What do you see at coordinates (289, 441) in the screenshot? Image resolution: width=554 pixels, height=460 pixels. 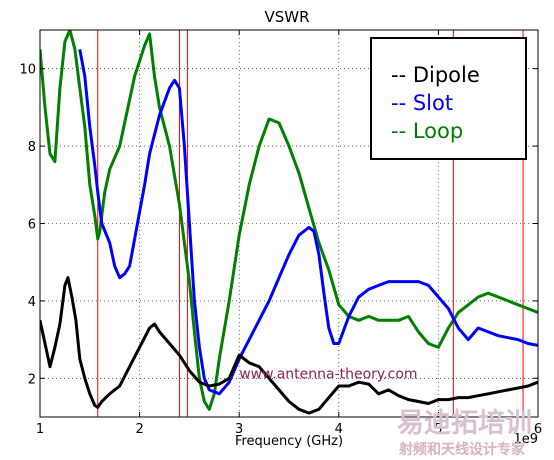 I see `x-axis-label: Frequency (GHz)` at bounding box center [289, 441].